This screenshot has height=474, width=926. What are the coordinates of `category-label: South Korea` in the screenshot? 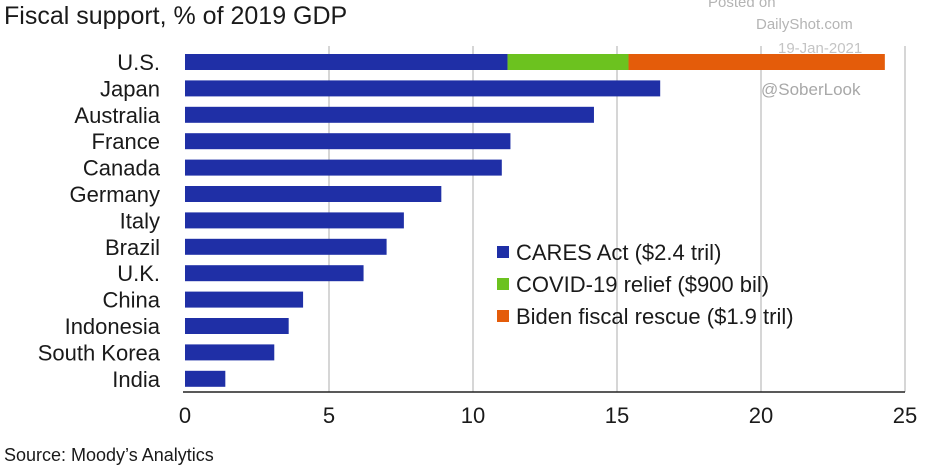 It's located at (99, 352).